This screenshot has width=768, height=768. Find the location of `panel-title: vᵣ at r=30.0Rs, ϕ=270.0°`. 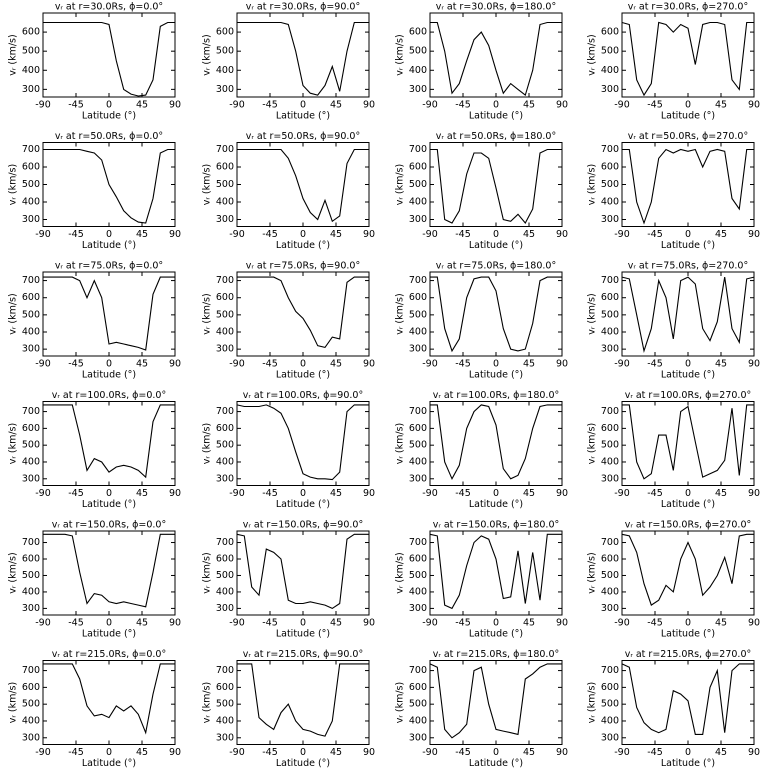

panel-title: vᵣ at r=30.0Rs, ϕ=270.0° is located at coordinates (688, 7).